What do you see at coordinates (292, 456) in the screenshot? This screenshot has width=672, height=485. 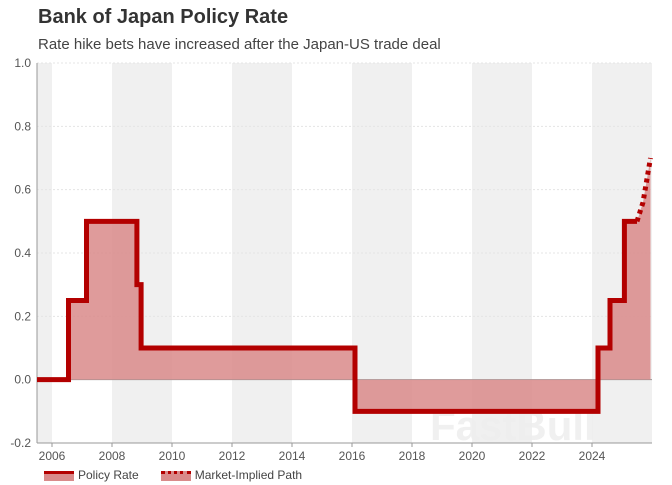 I see `x-tick-label: 2014` at bounding box center [292, 456].